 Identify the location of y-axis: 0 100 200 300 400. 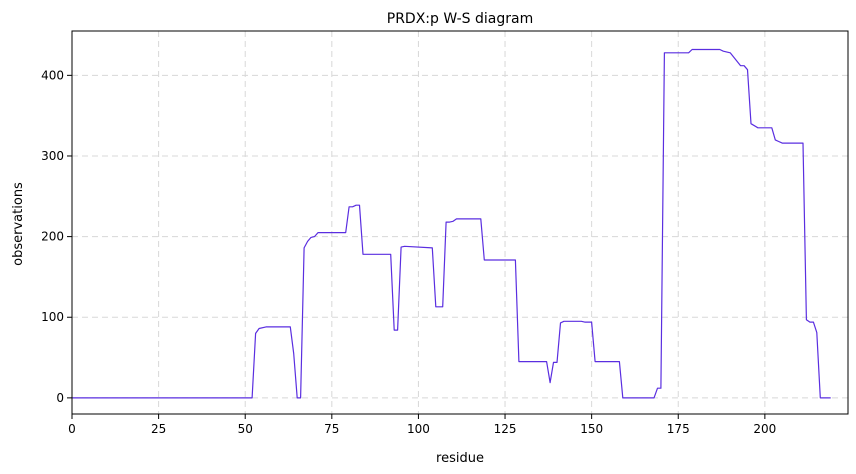
(56, 236).